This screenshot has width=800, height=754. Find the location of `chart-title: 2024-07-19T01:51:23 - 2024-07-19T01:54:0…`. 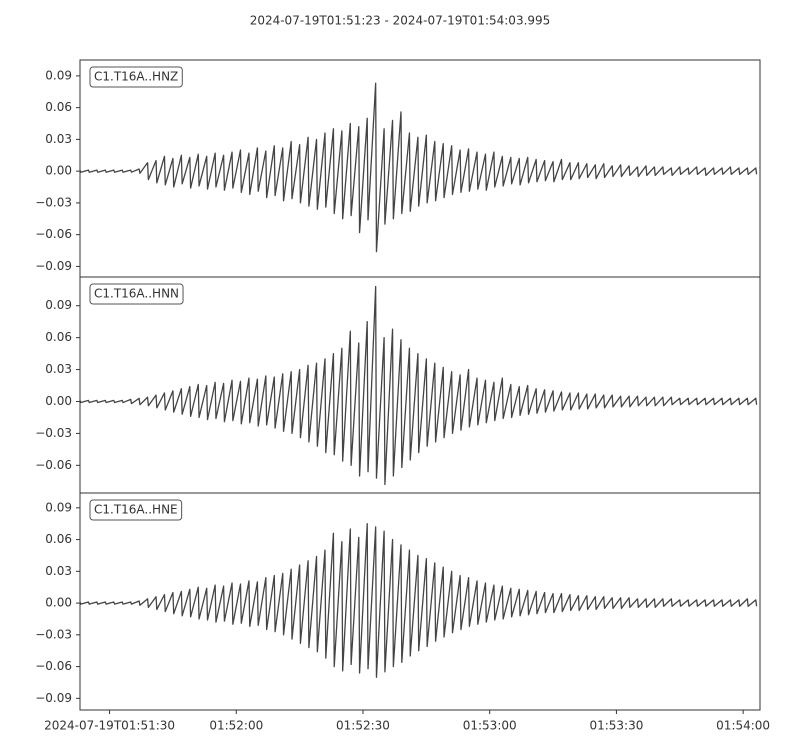

chart-title: 2024-07-19T01:51:23 - 2024-07-19T01:54:0… is located at coordinates (400, 21).